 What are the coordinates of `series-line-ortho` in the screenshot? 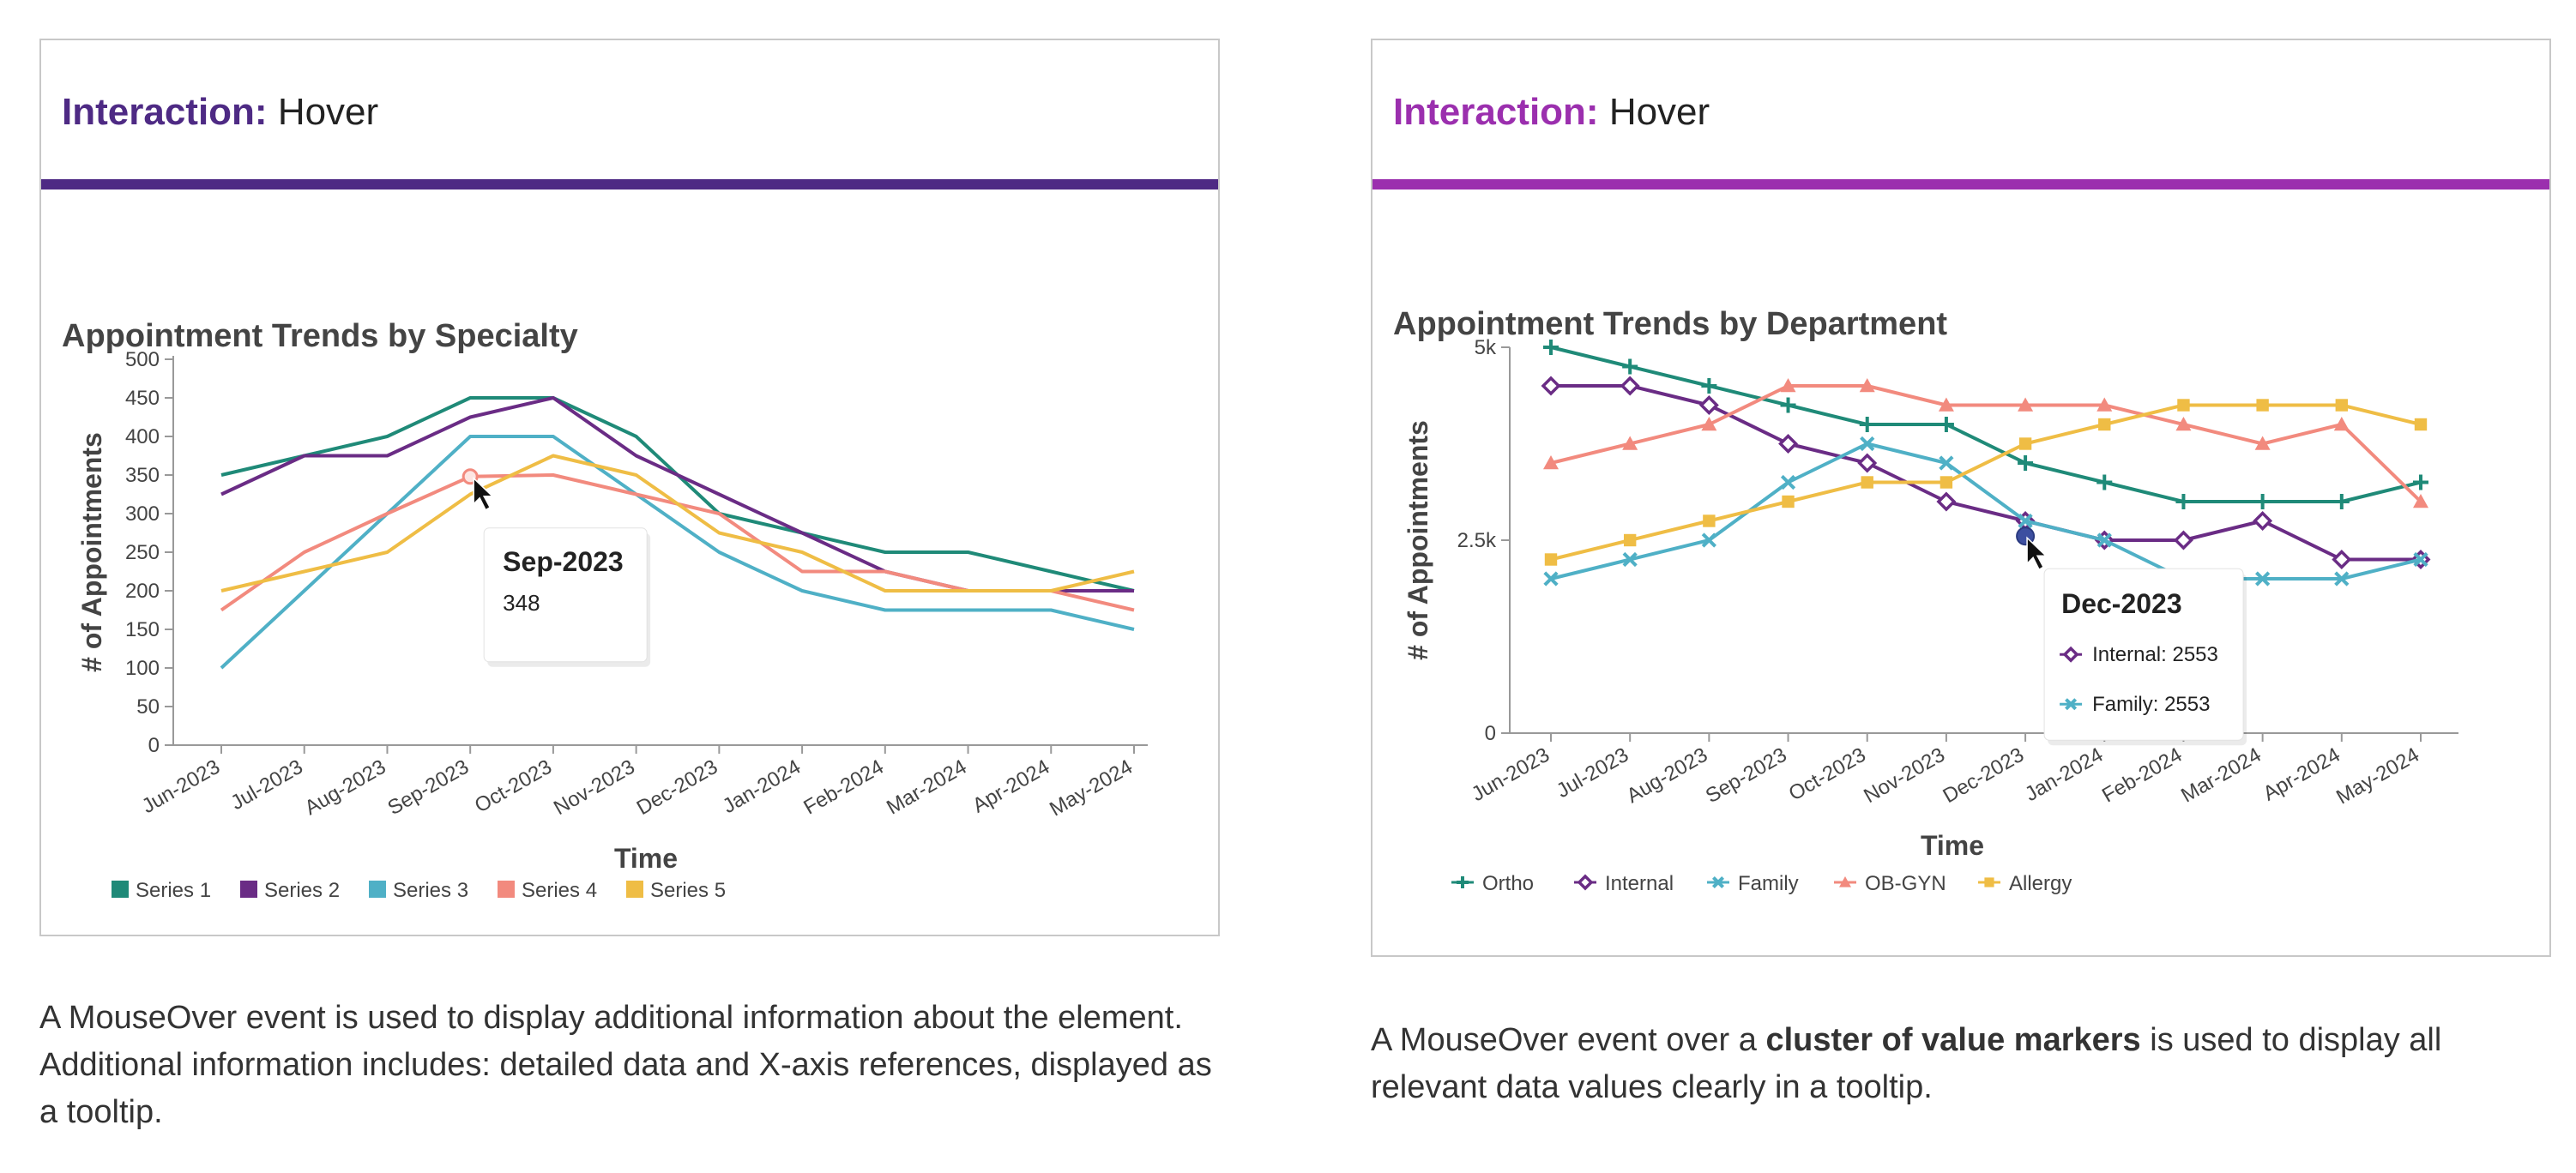 It's located at (1986, 424).